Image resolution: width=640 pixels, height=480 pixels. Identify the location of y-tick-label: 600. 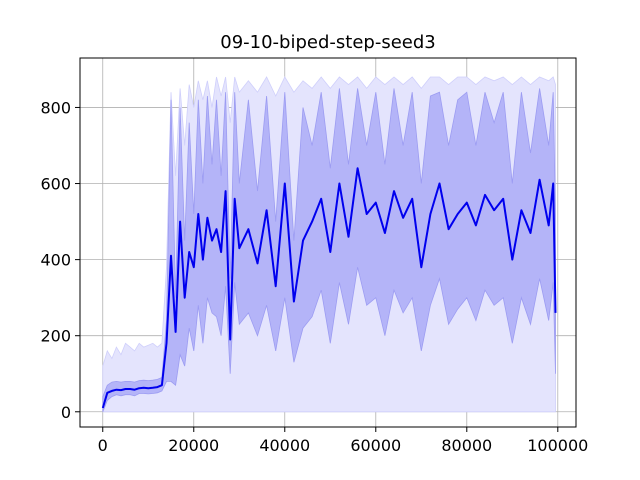
(55, 184).